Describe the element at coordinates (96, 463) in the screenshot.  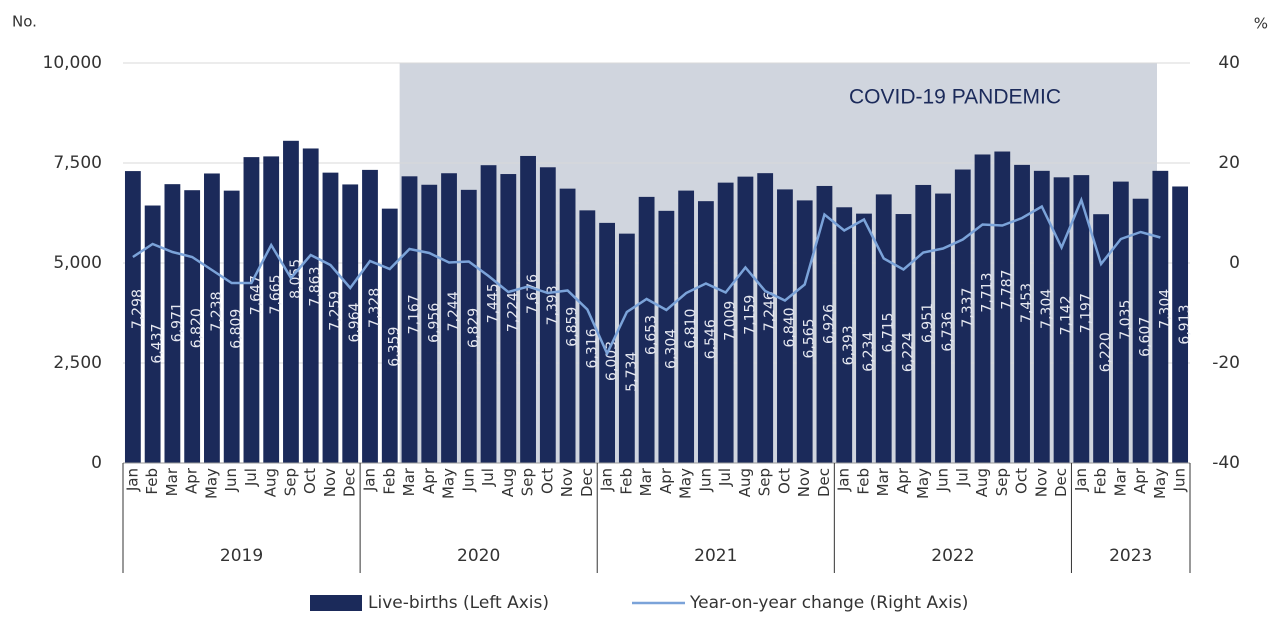
I see `y-tick-label: 0` at that location.